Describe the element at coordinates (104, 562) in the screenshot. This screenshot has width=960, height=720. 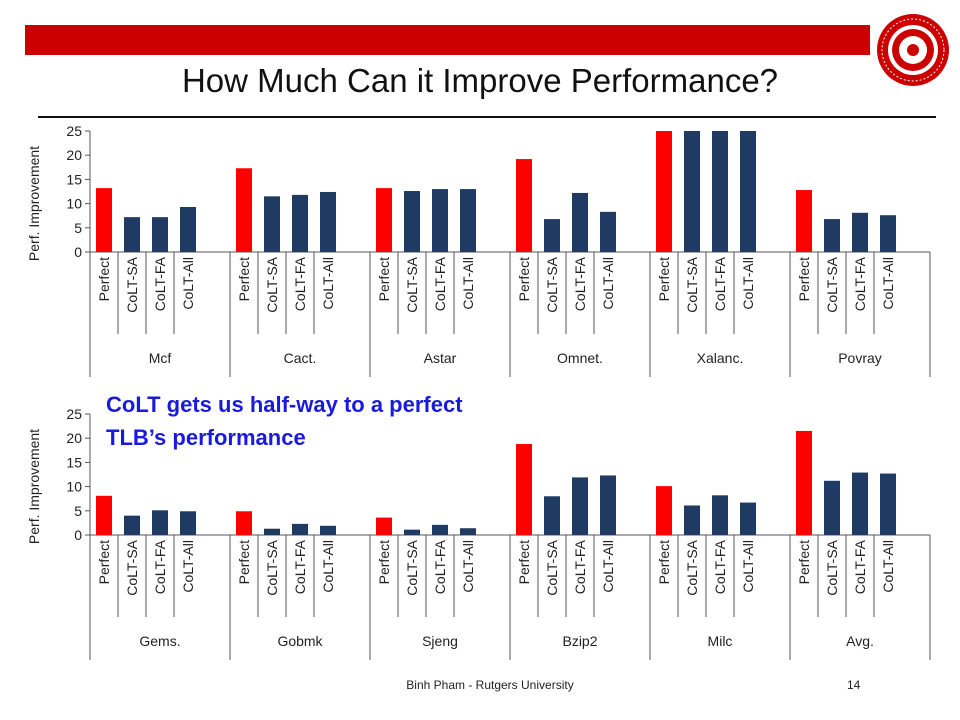
I see `series-label-1-0-0: Perfect` at that location.